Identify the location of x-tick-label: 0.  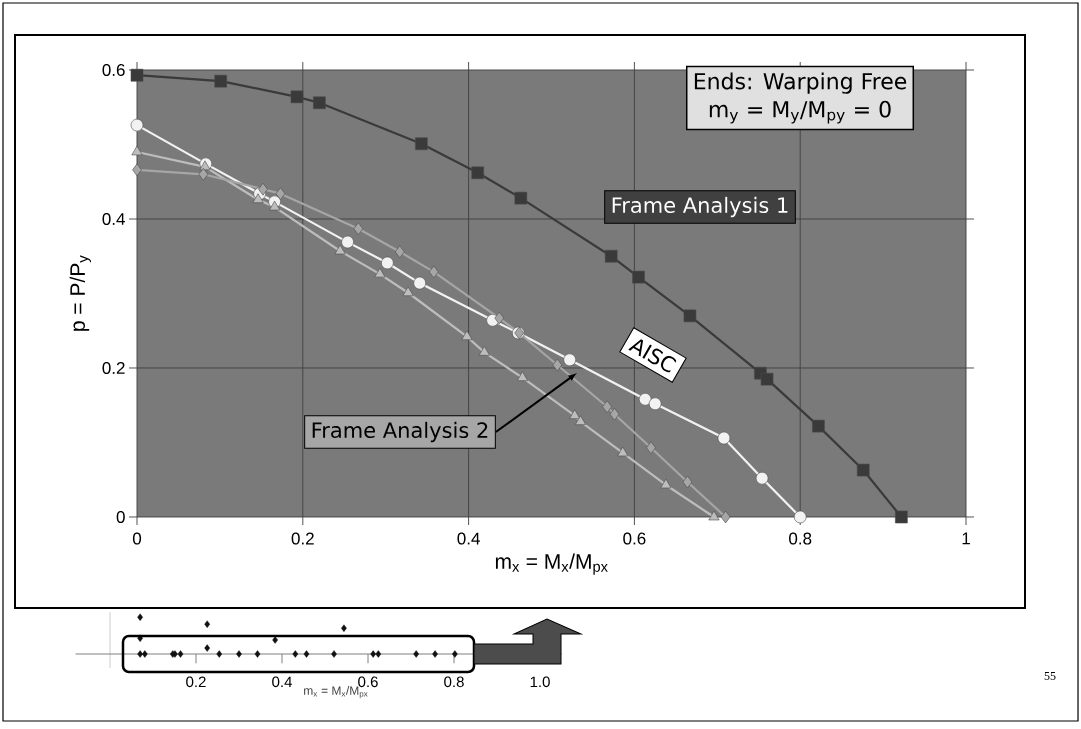
(137, 538).